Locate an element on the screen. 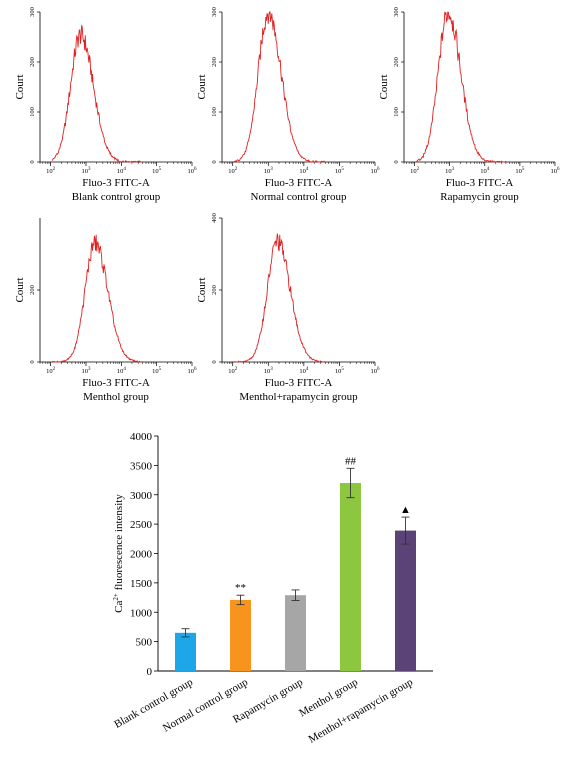  significance-mark: ** is located at coordinates (240, 588).